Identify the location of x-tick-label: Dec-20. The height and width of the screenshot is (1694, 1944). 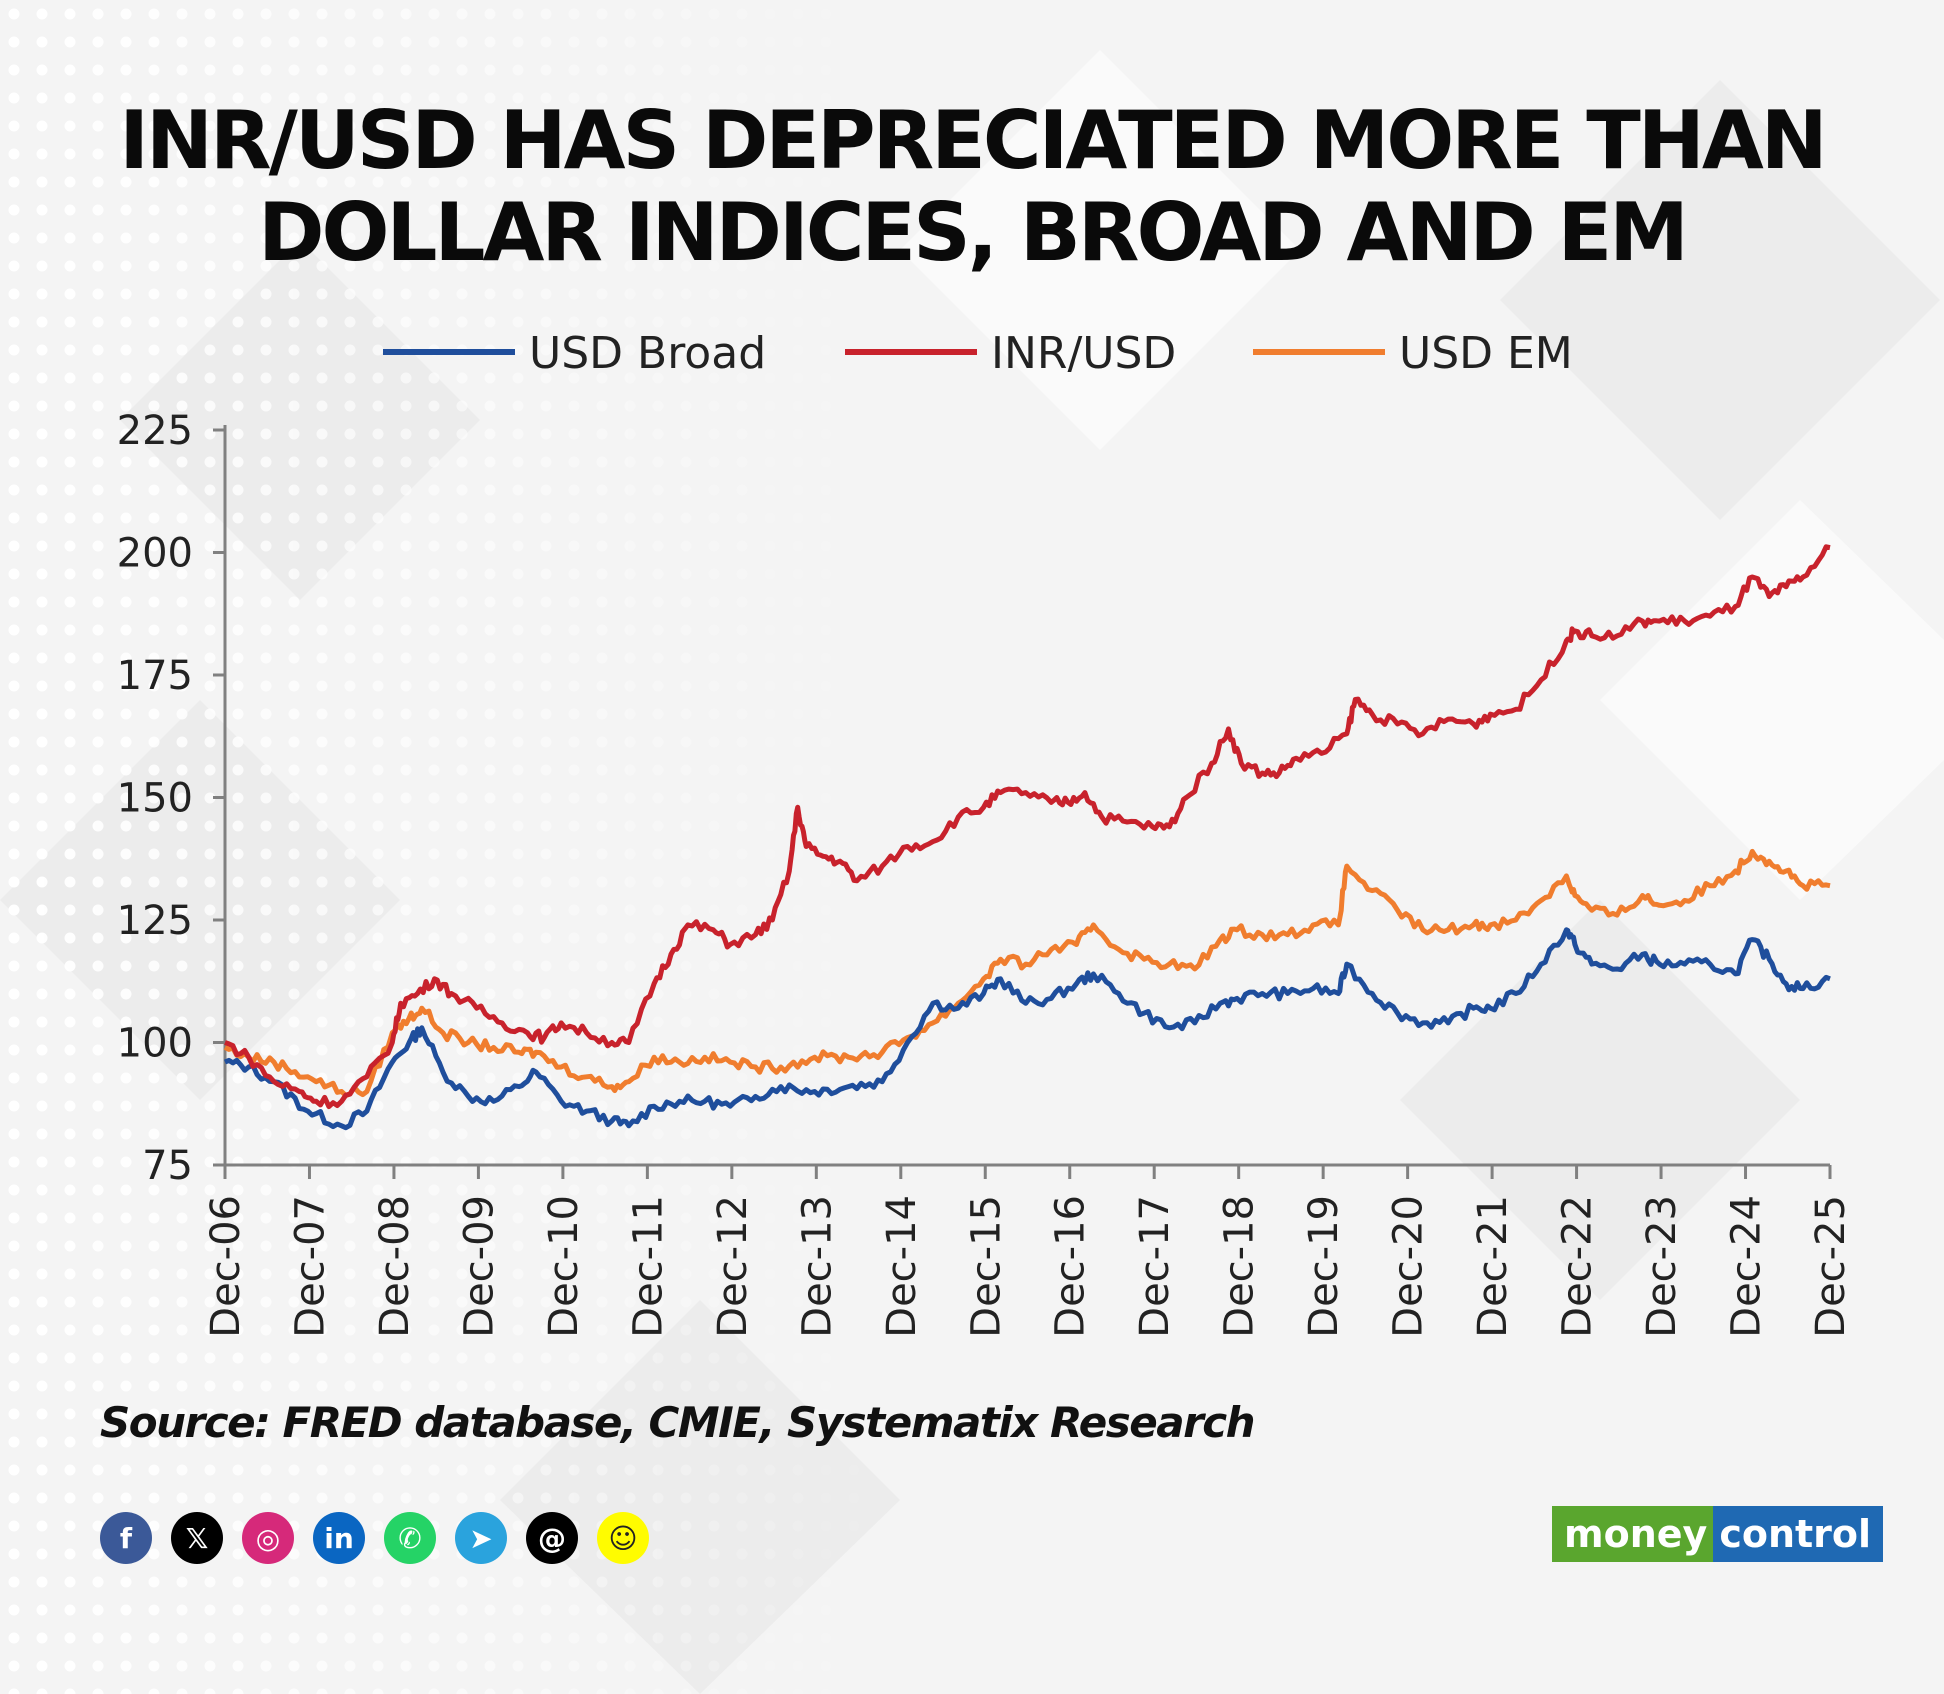
(1409, 1266).